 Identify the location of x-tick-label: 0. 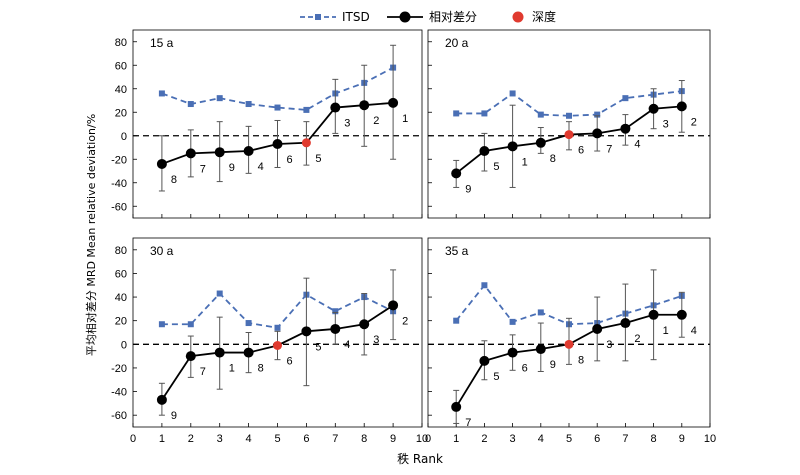
(428, 439).